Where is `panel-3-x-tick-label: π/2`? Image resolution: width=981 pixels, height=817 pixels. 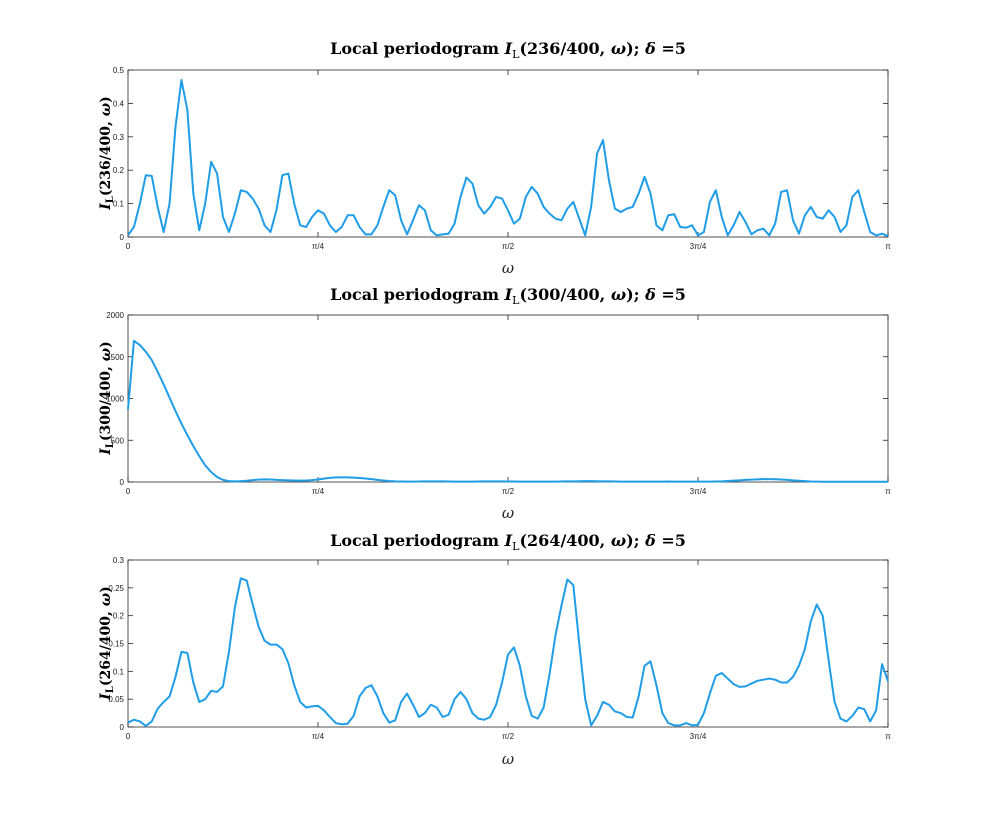 panel-3-x-tick-label: π/2 is located at coordinates (508, 736).